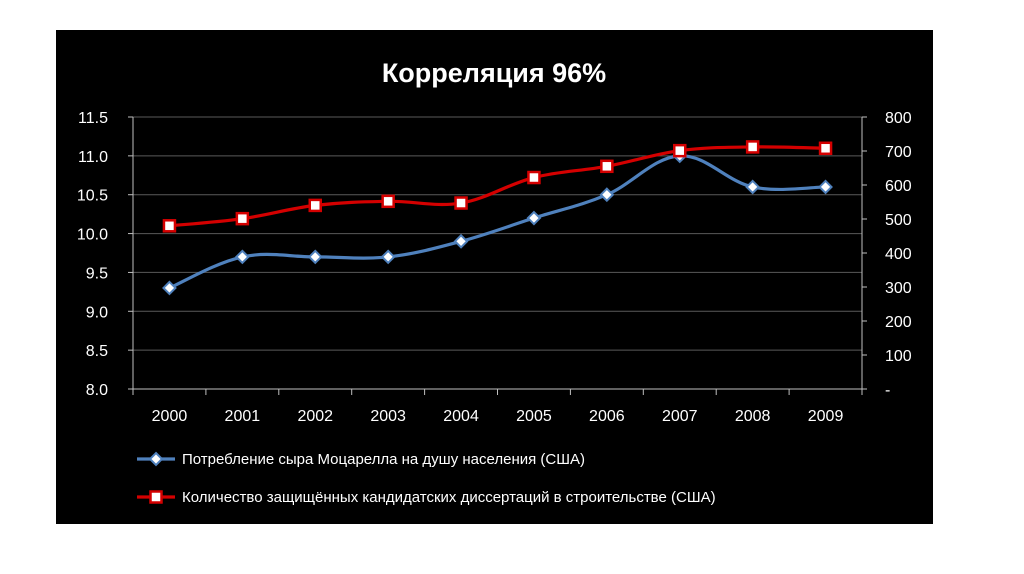 Image resolution: width=1024 pixels, height=574 pixels. What do you see at coordinates (898, 356) in the screenshot?
I see `y-right-tick-label: 100` at bounding box center [898, 356].